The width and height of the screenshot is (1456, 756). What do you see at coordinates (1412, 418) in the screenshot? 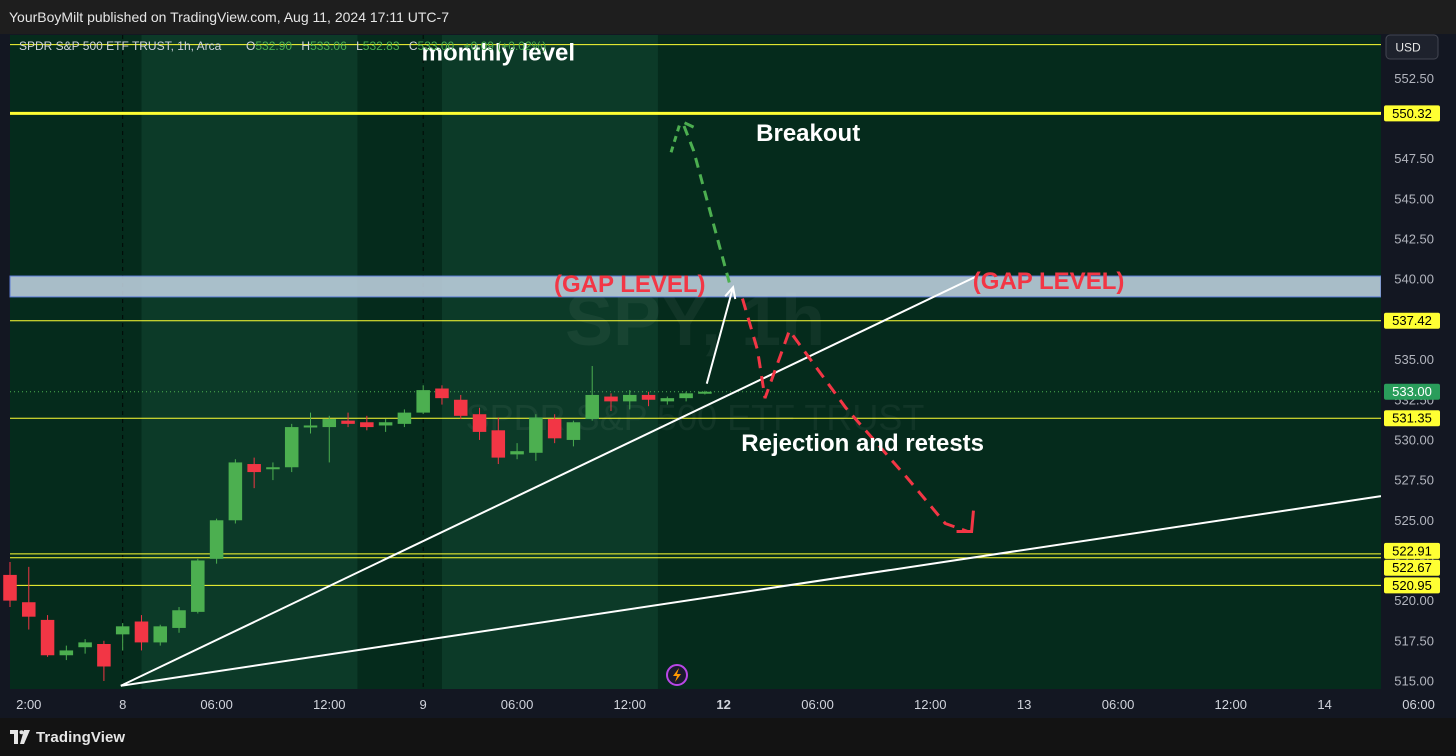
I see `level-tag: 531.35` at bounding box center [1412, 418].